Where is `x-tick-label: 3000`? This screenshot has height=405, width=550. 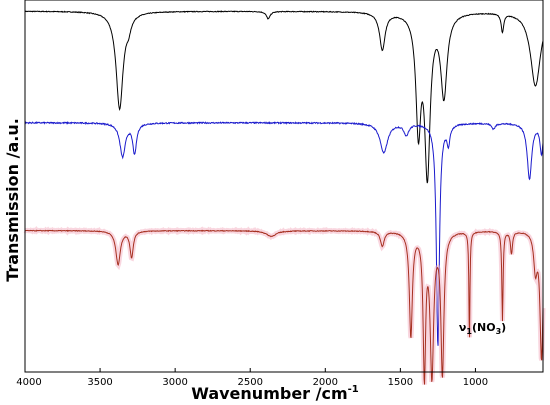 x-tick-label: 3000 is located at coordinates (174, 382).